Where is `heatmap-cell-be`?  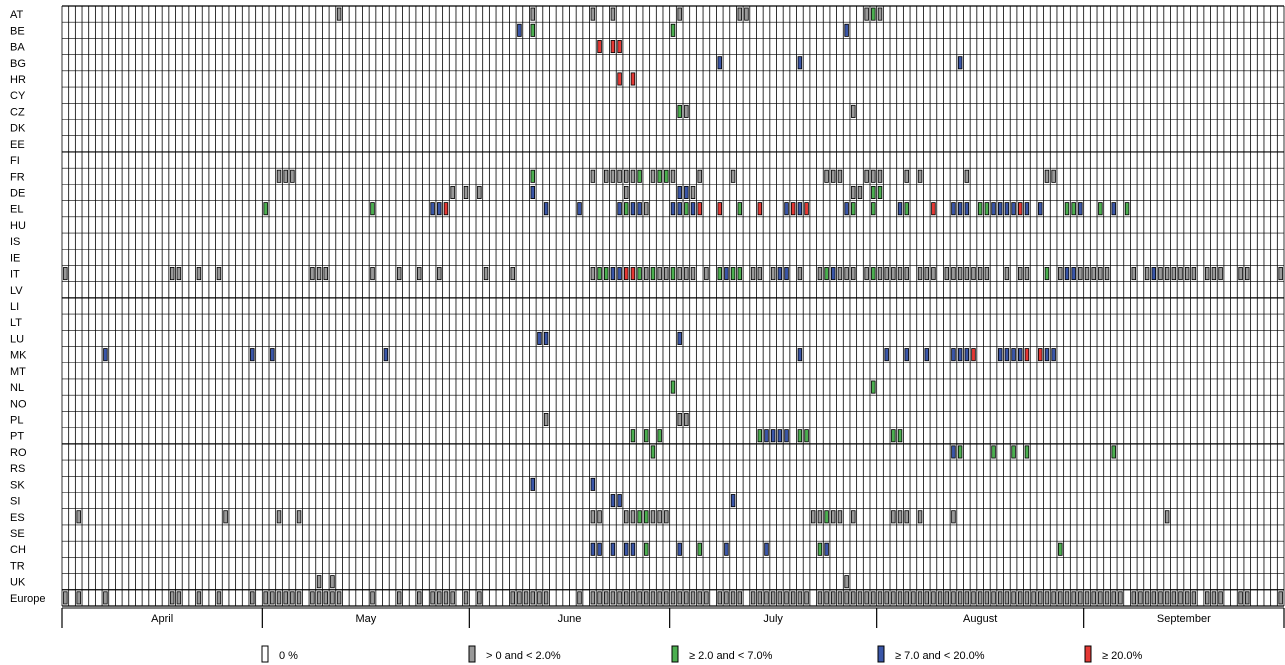 heatmap-cell-be is located at coordinates (673, 30).